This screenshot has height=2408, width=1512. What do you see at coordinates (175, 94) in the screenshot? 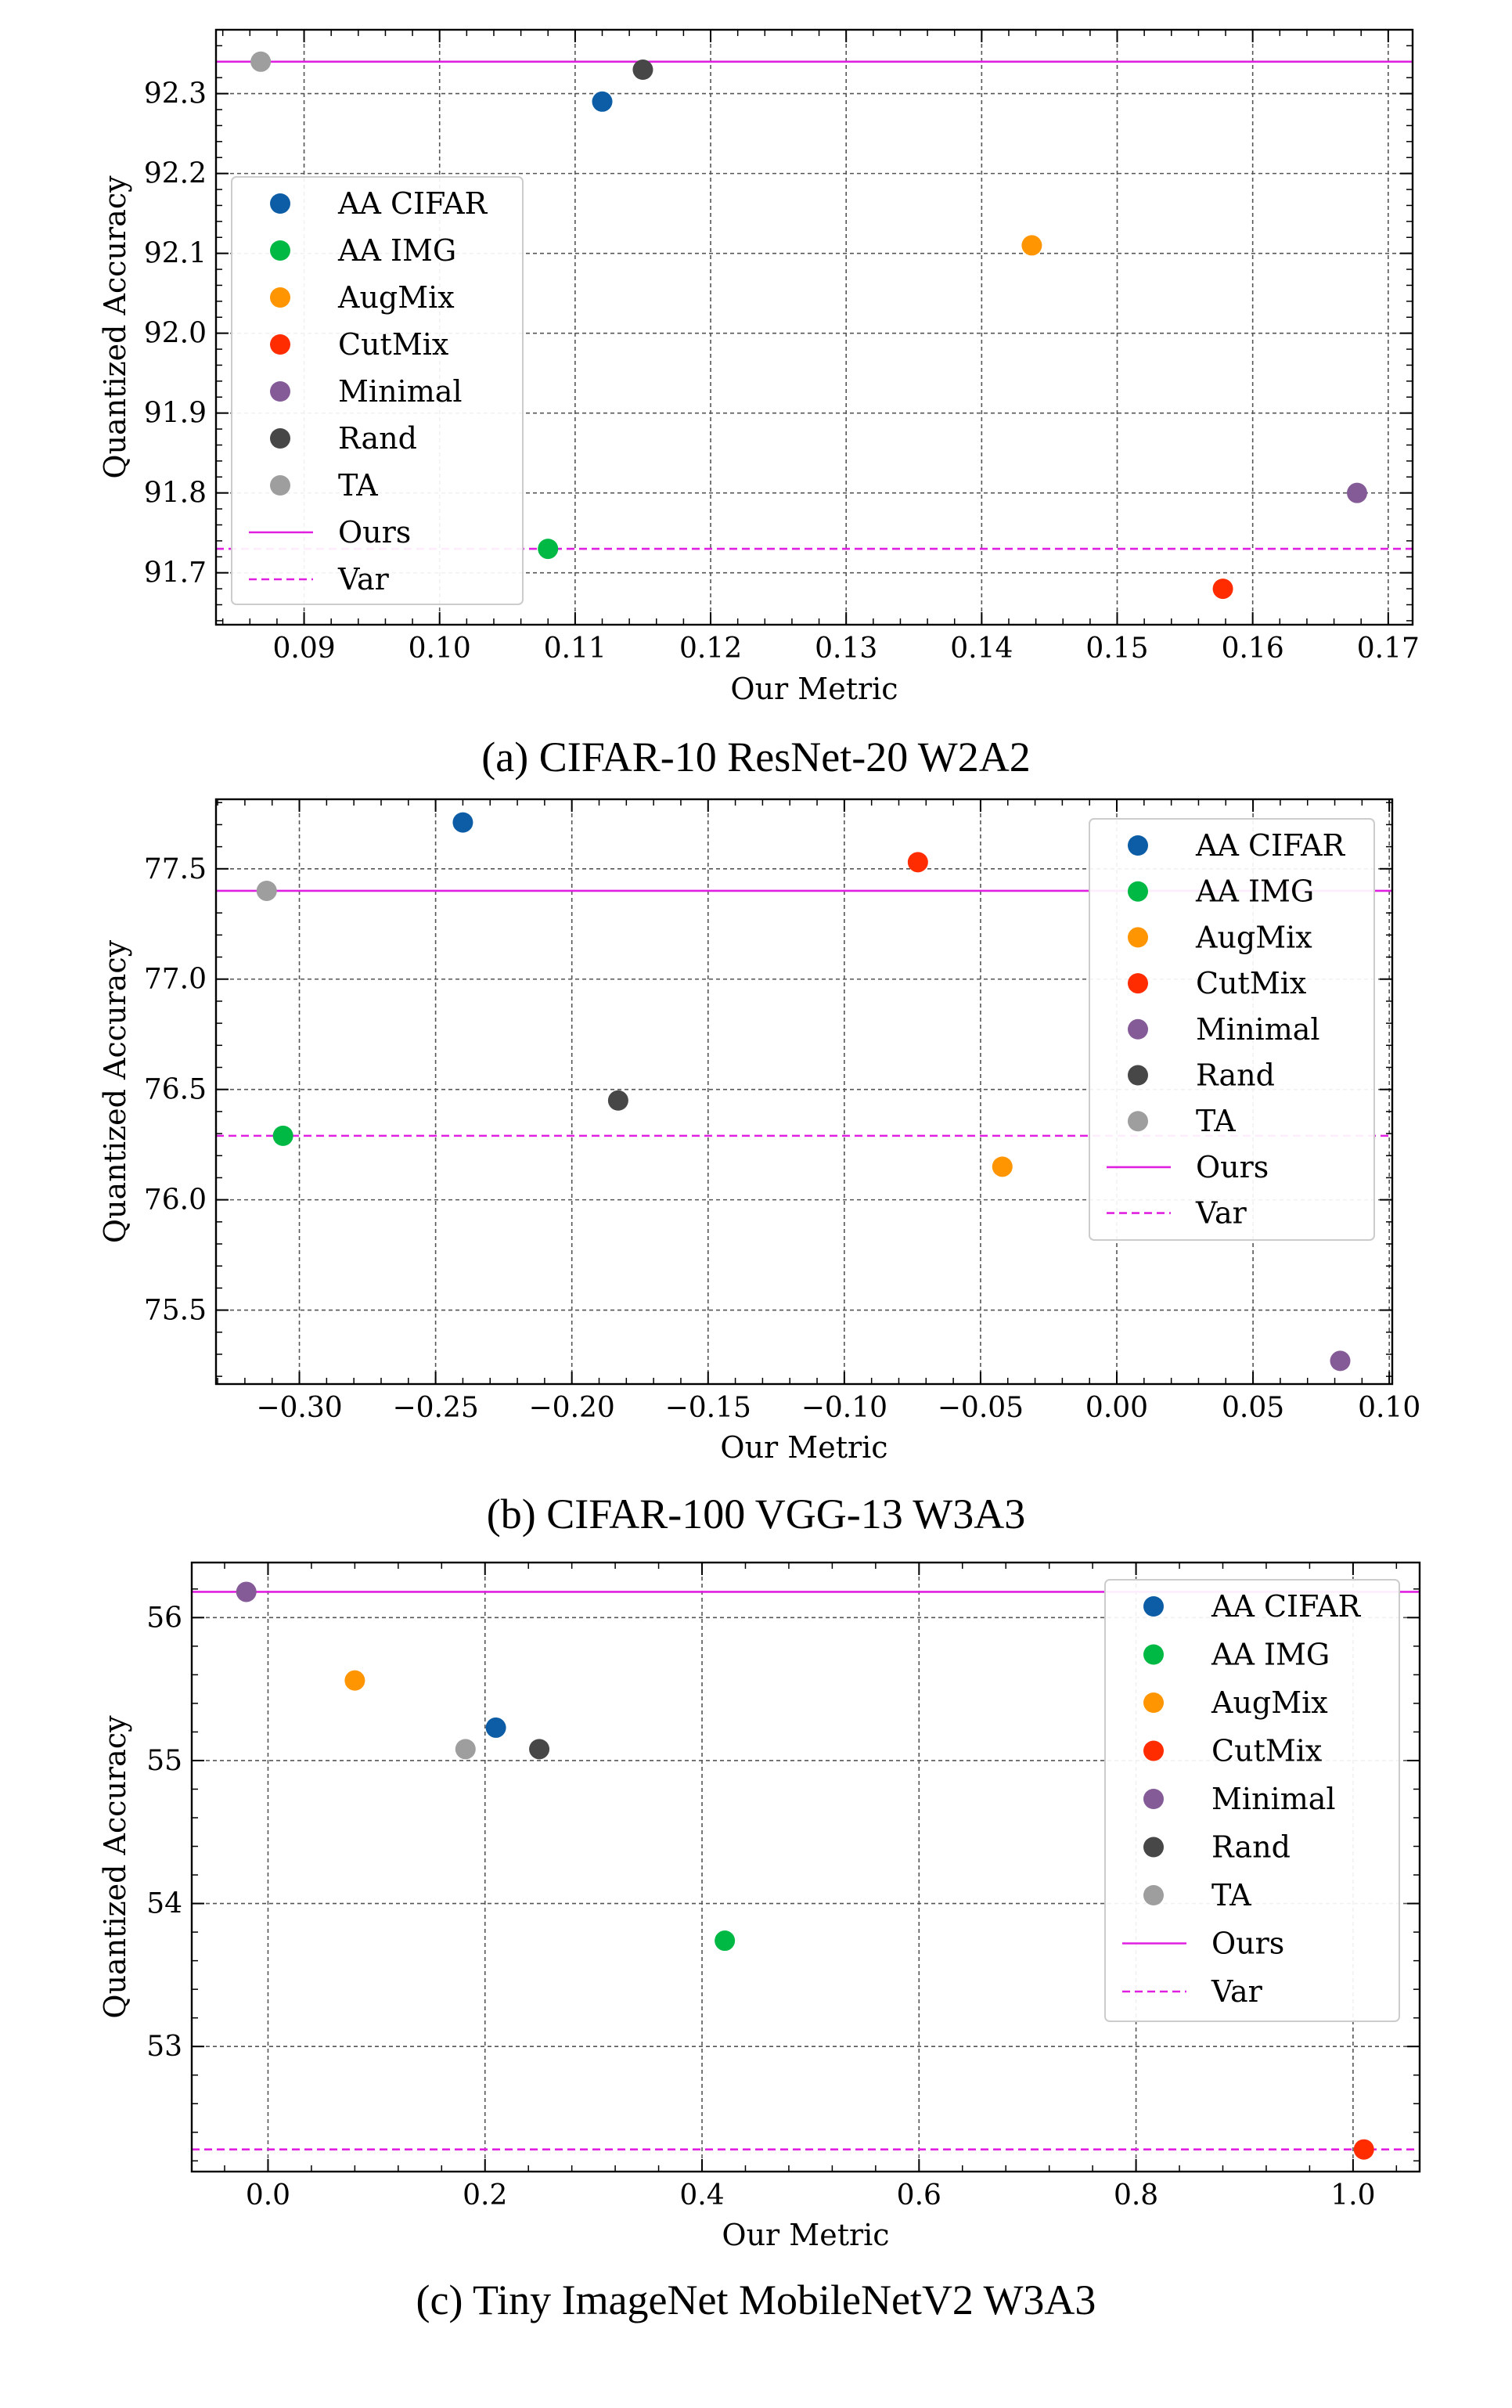
I see `y-tick-label: 92.3` at bounding box center [175, 94].